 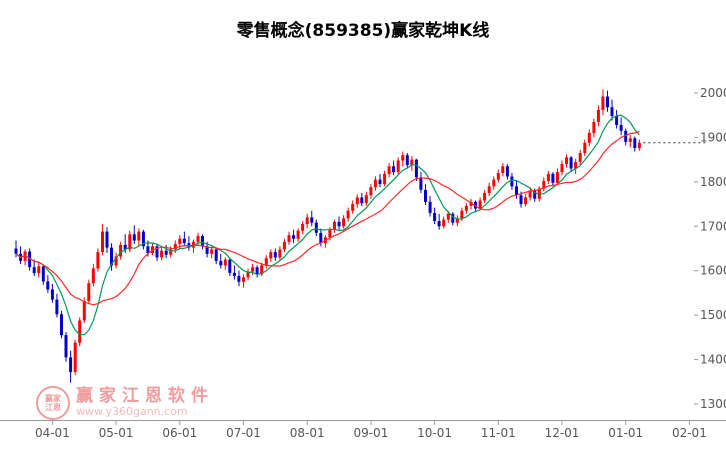 I want to click on x-axis-label: 02-01, so click(x=689, y=433).